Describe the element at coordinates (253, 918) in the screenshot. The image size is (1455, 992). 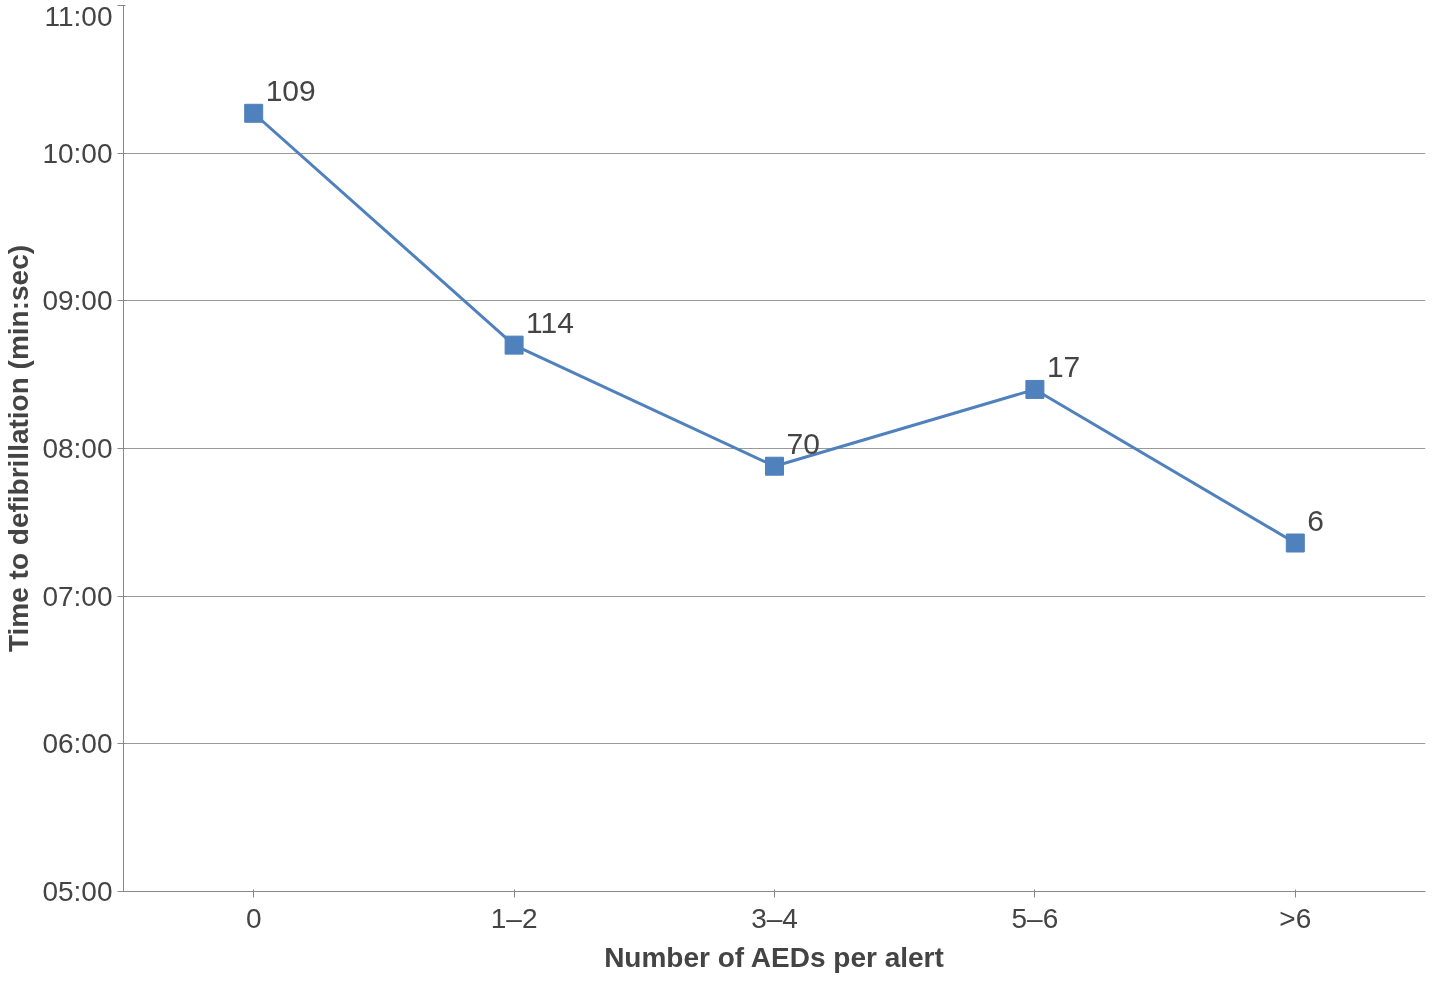
I see `x-tick-label: 0` at that location.